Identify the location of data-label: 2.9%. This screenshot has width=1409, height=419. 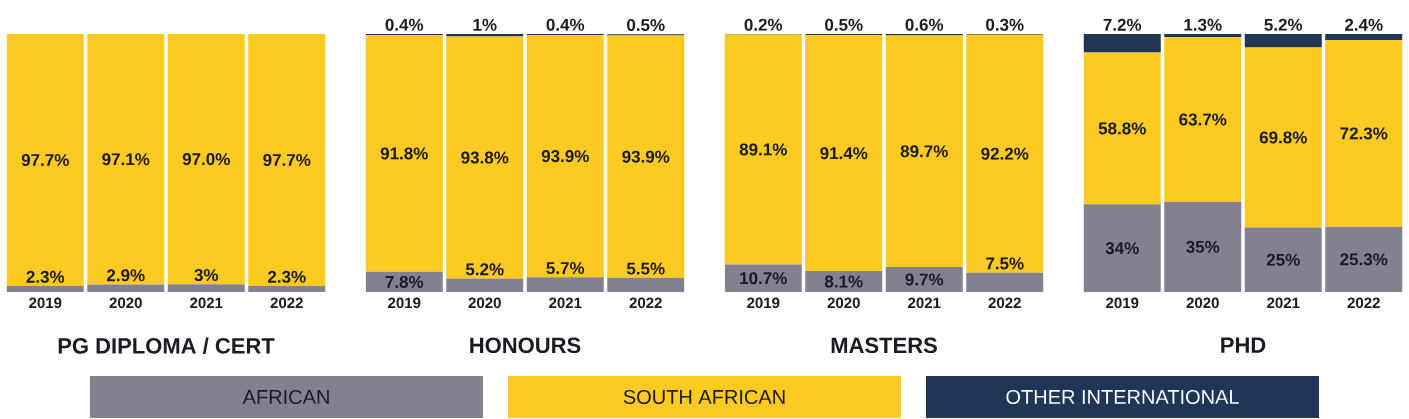
(125, 275).